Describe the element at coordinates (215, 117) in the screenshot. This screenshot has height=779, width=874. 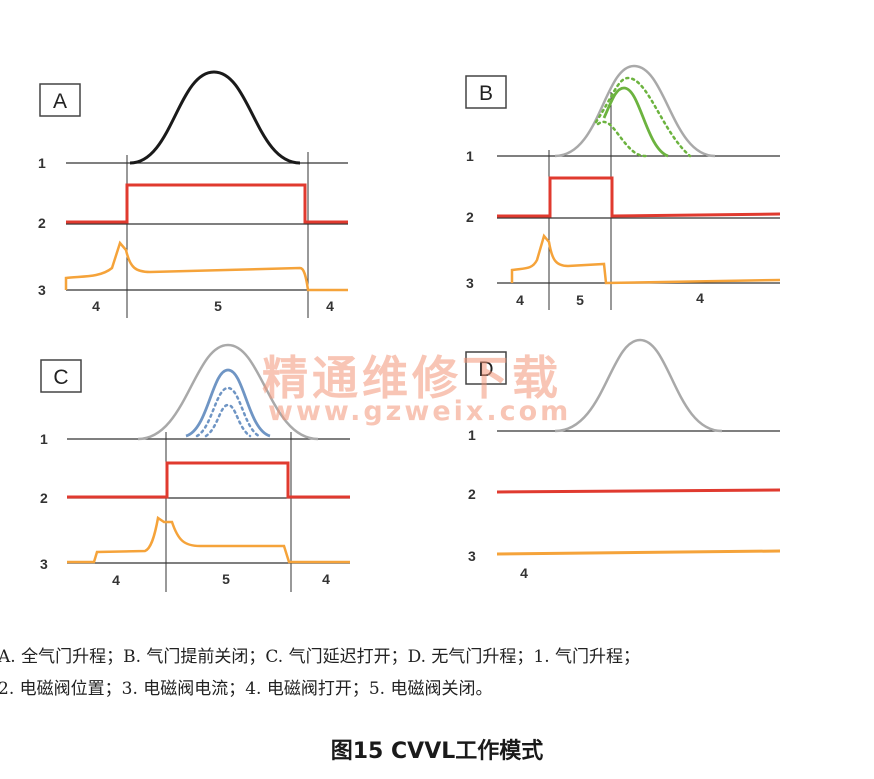
I see `valve-lift-curve` at that location.